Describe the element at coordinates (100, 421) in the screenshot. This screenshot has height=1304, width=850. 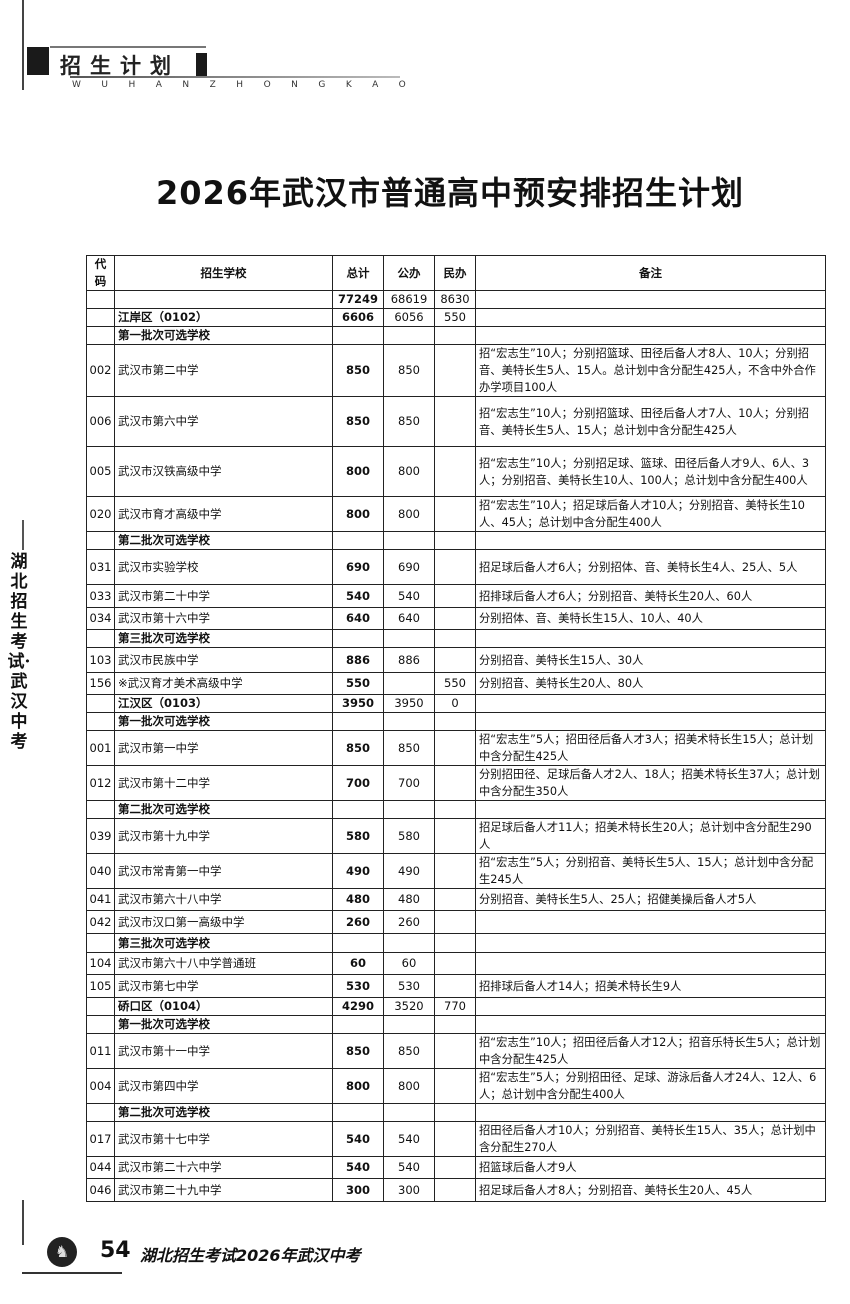
I see `code-cell: 006` at that location.